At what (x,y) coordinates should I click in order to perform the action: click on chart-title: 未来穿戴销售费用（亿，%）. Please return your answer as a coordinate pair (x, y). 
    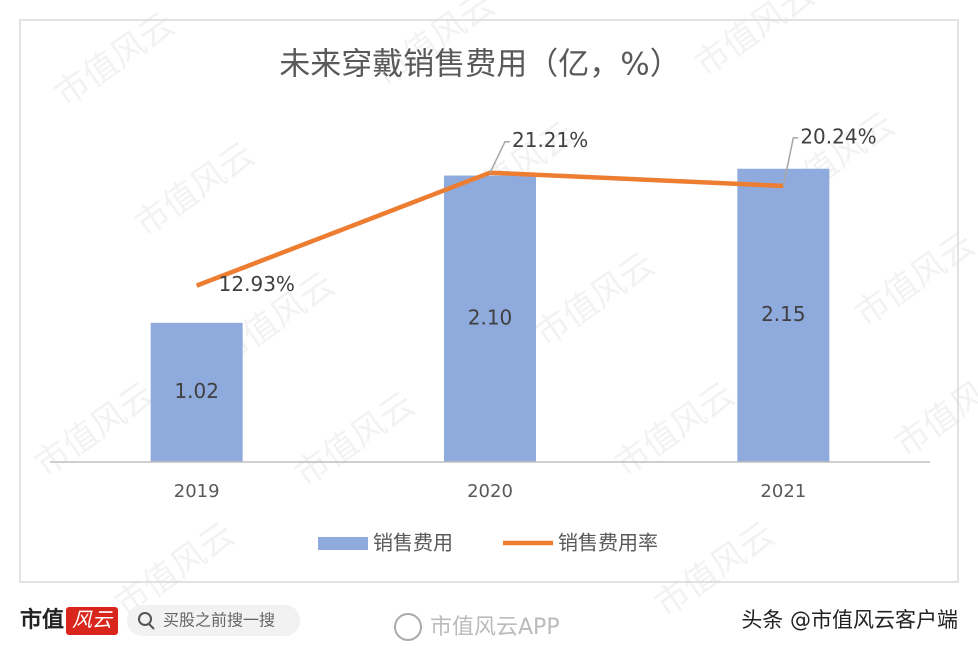
    Looking at the image, I should click on (479, 65).